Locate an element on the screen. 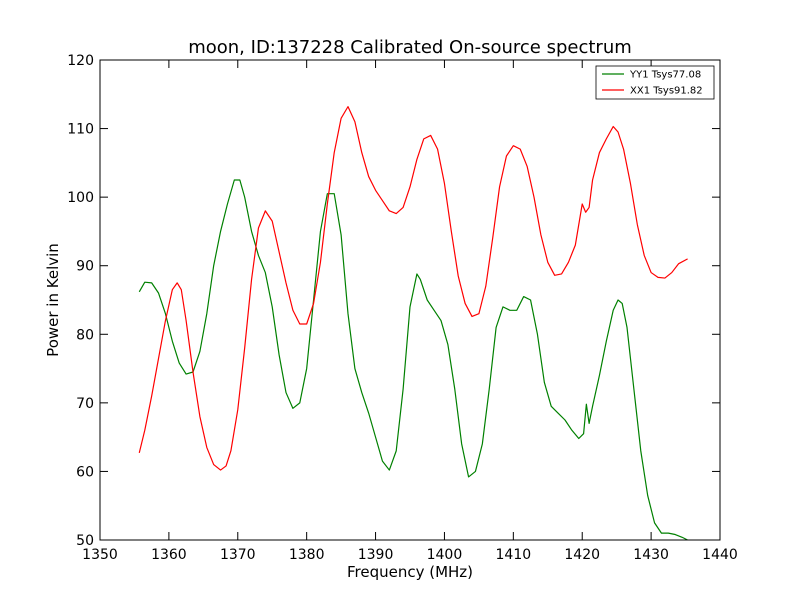  legend-box is located at coordinates (655, 82).